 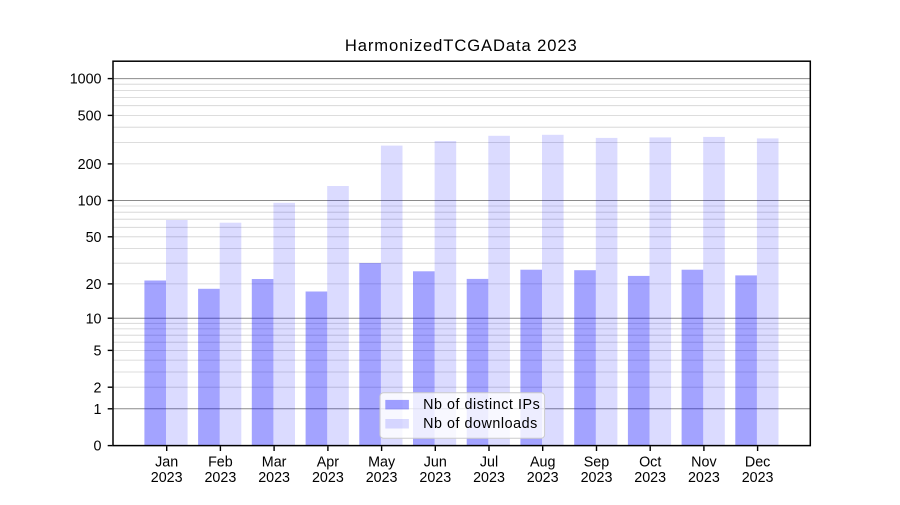 What do you see at coordinates (435, 463) in the screenshot?
I see `svg-text: Jun` at bounding box center [435, 463].